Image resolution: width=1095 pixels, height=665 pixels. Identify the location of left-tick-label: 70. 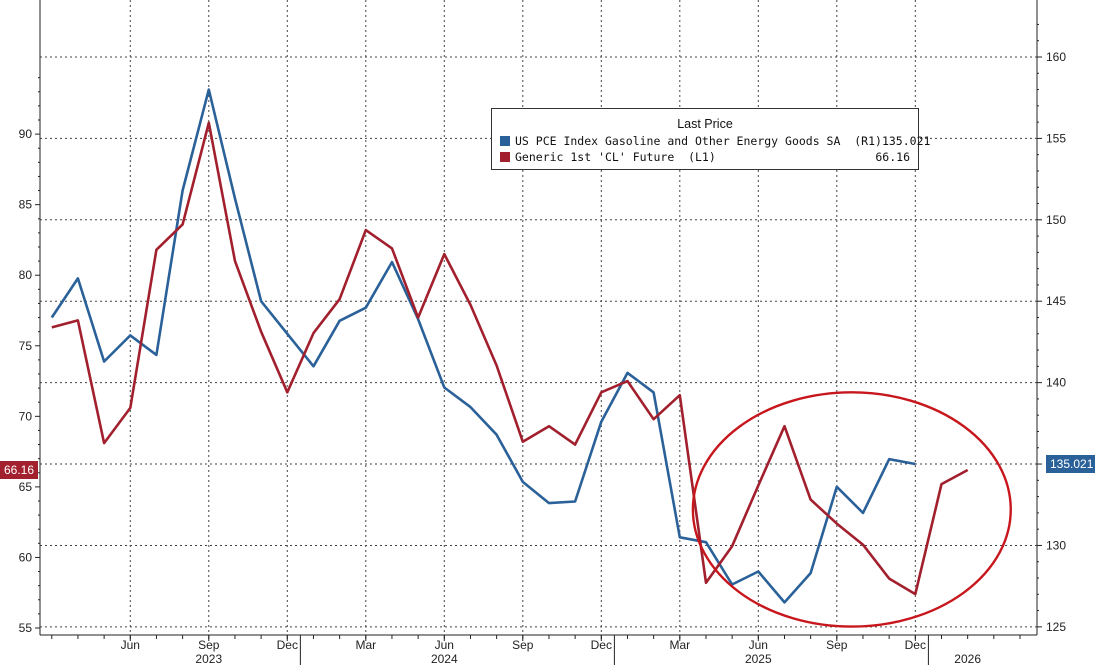
(26, 416).